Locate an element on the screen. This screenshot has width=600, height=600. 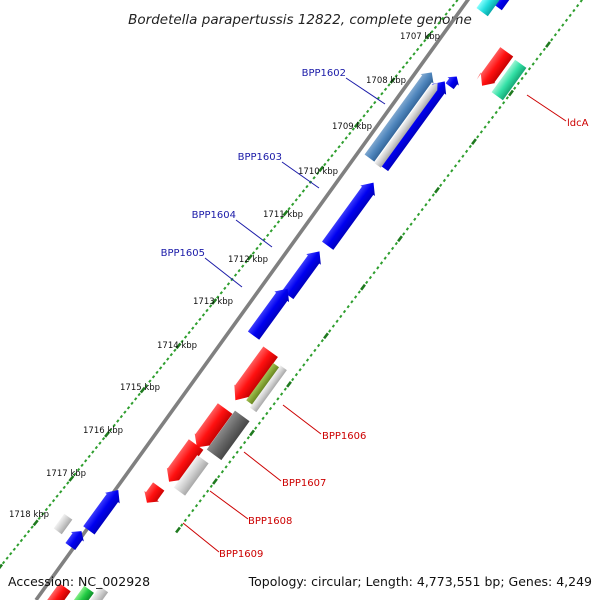
accession-text: Accession: NC_002928 is located at coordinates (79, 581).